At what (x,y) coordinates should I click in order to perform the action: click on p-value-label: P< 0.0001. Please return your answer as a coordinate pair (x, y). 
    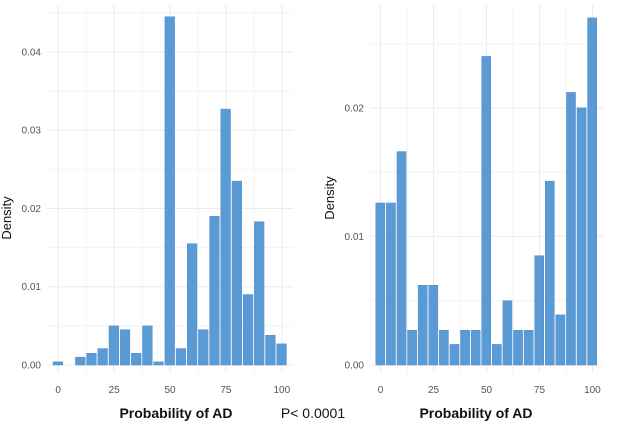
    Looking at the image, I should click on (313, 413).